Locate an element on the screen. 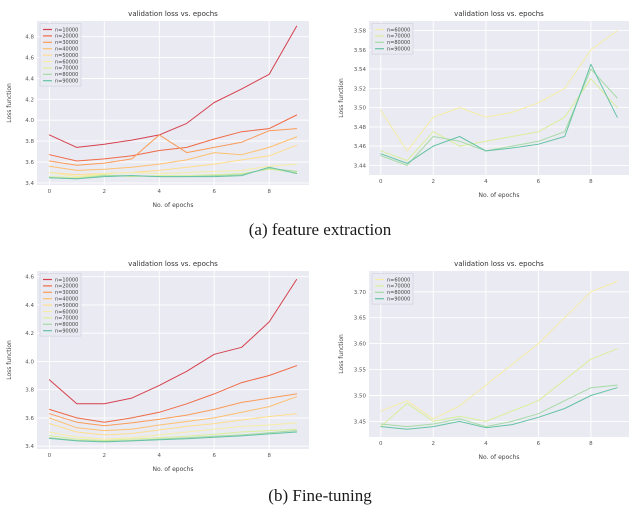 Image resolution: width=640 pixels, height=526 pixels. caption-a: (a) feature extraction is located at coordinates (320, 229).